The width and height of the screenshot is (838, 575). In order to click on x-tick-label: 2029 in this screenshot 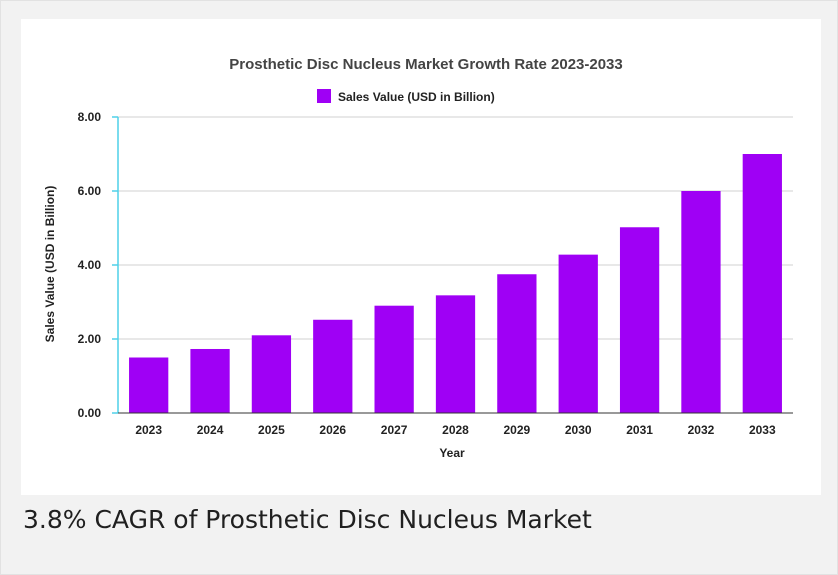, I will do `click(517, 430)`.